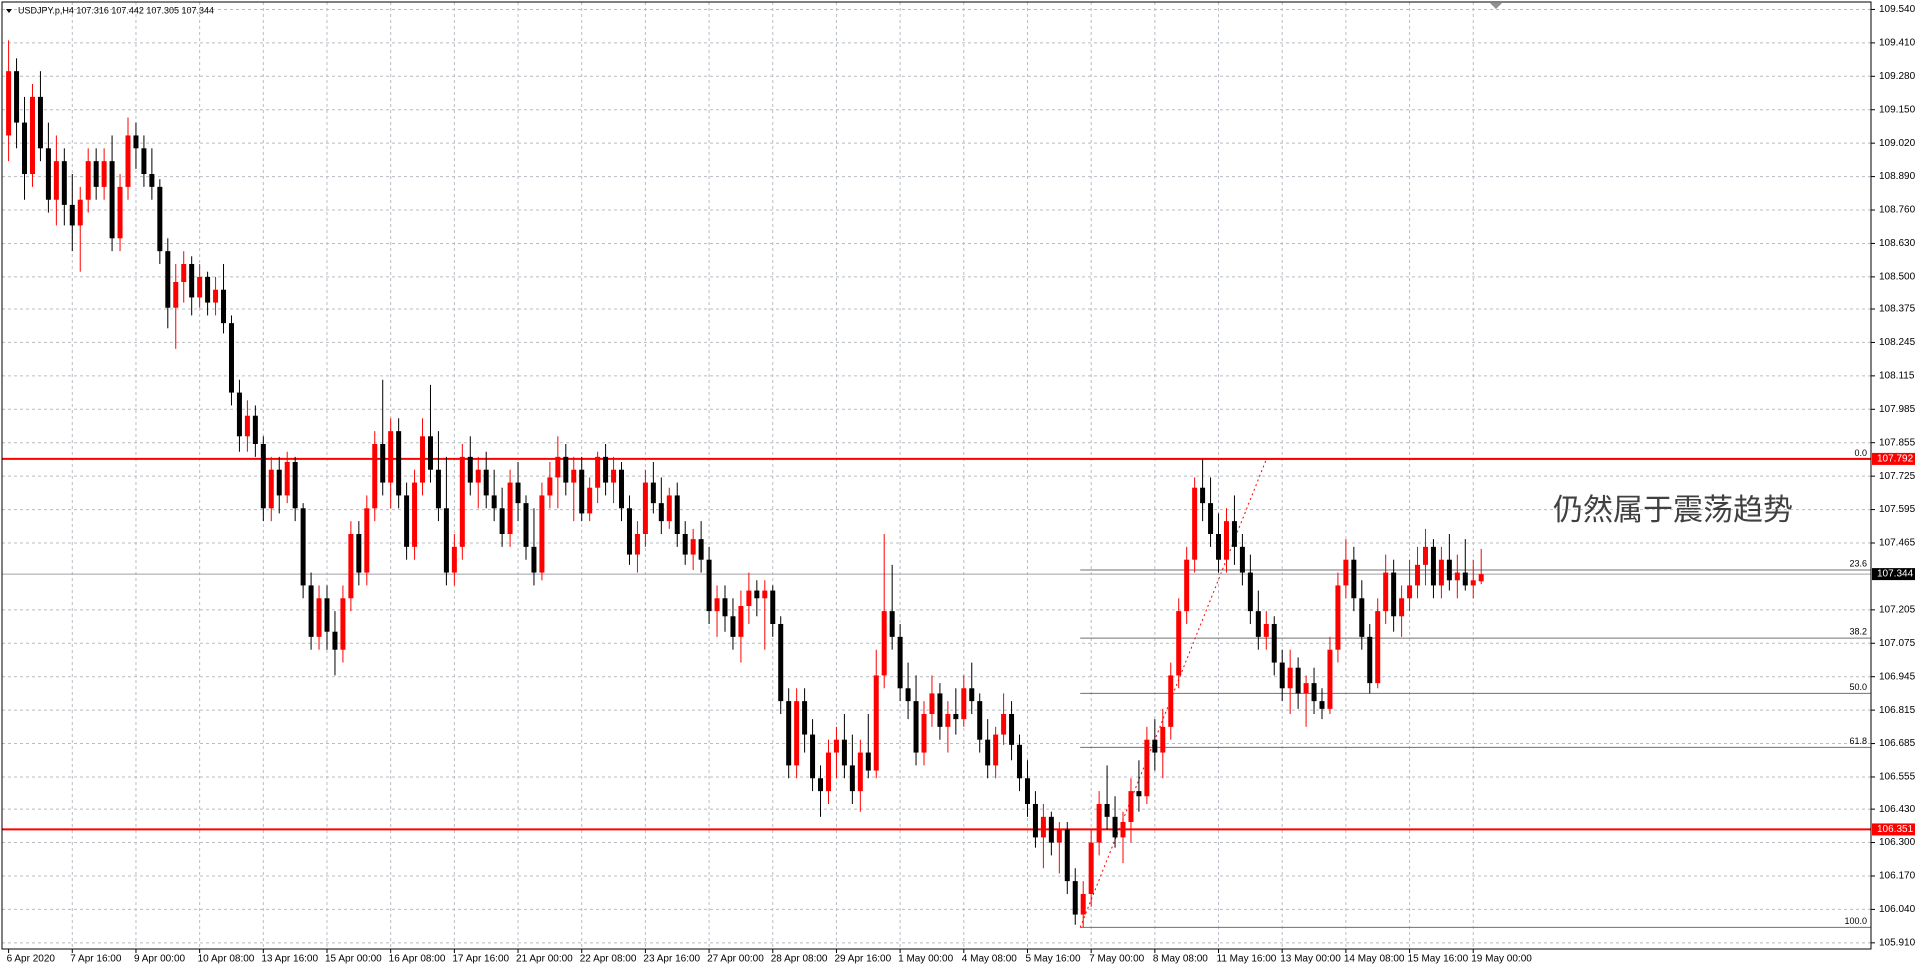 The image size is (1920, 968). Describe the element at coordinates (671, 959) in the screenshot. I see `x-tick-label: 23 Apr 16:00` at that location.